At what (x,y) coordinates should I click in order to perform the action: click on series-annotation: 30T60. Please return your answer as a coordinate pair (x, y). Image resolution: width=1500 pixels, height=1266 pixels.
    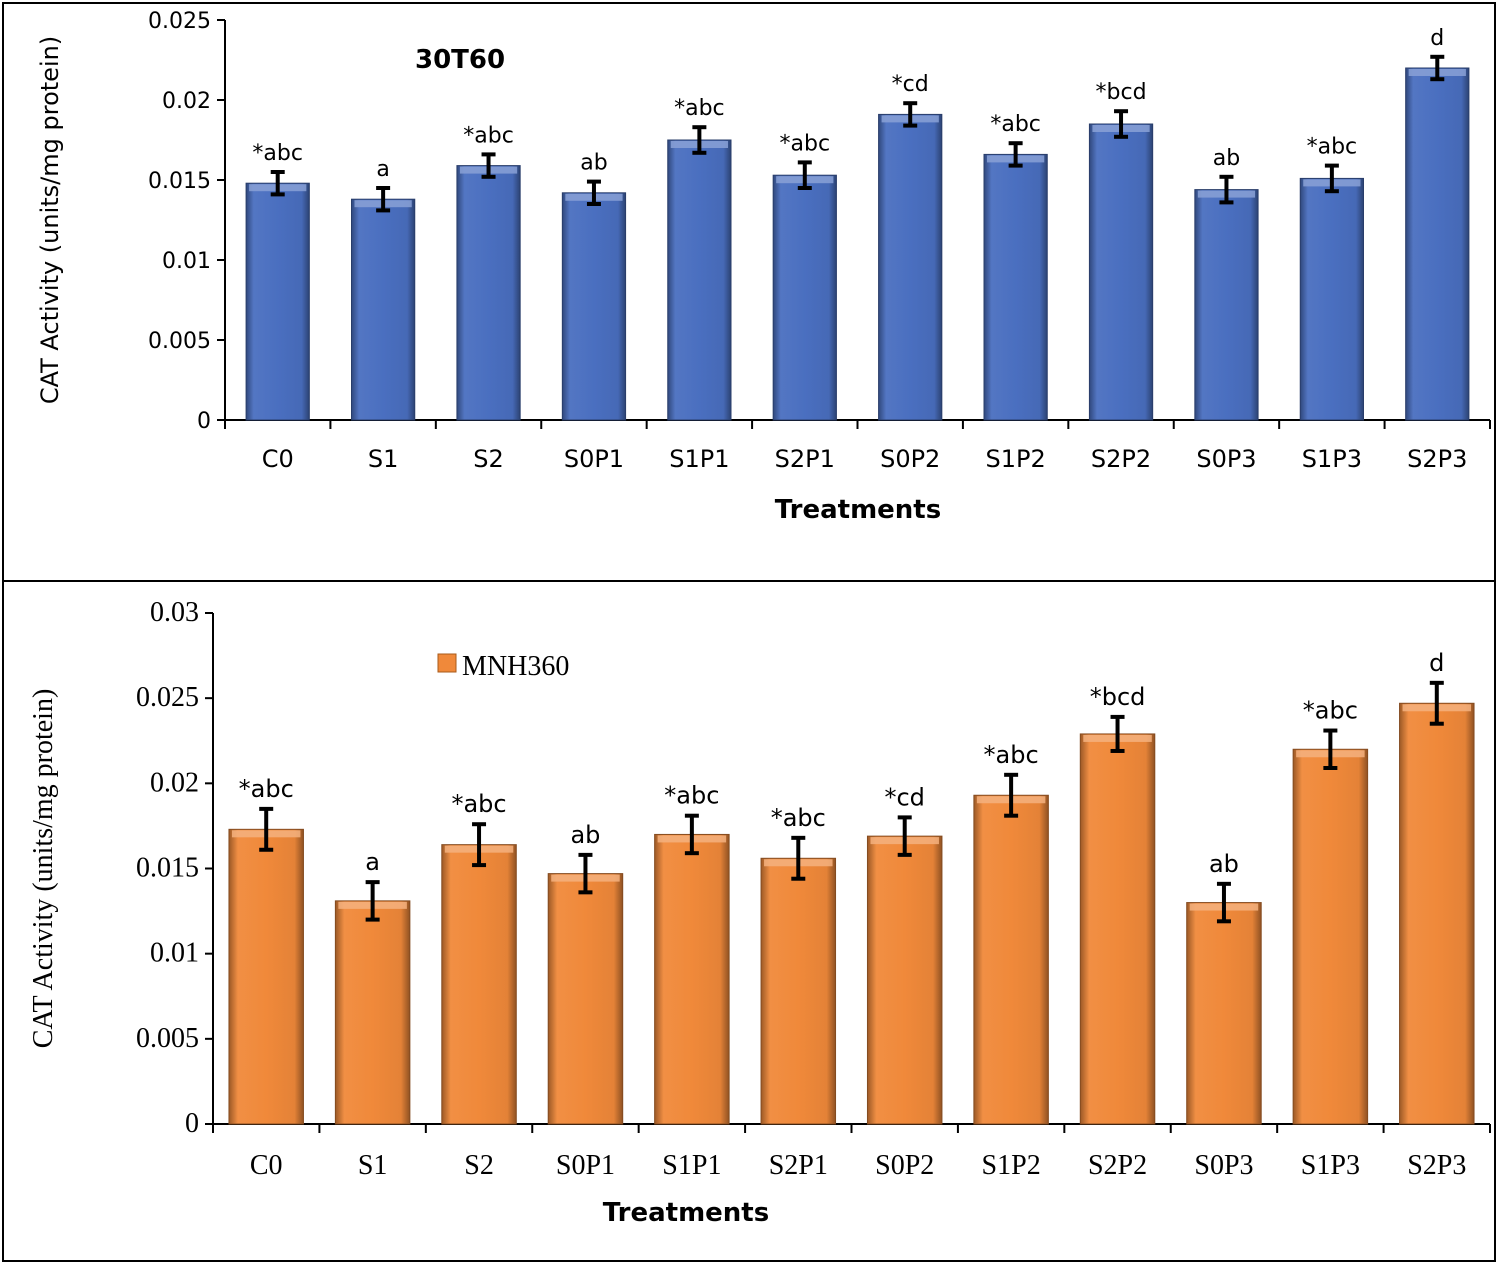
    Looking at the image, I should click on (460, 60).